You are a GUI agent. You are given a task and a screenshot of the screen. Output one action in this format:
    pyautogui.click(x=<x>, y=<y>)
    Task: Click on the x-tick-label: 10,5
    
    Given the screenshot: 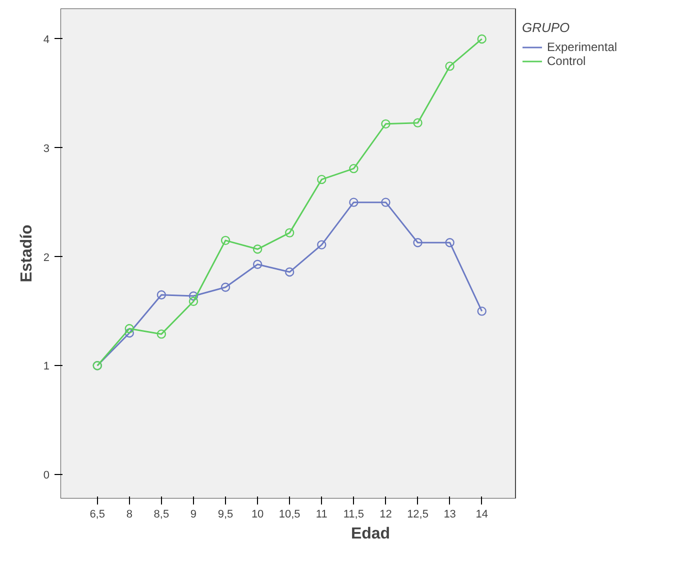 What is the action you would take?
    pyautogui.click(x=289, y=514)
    